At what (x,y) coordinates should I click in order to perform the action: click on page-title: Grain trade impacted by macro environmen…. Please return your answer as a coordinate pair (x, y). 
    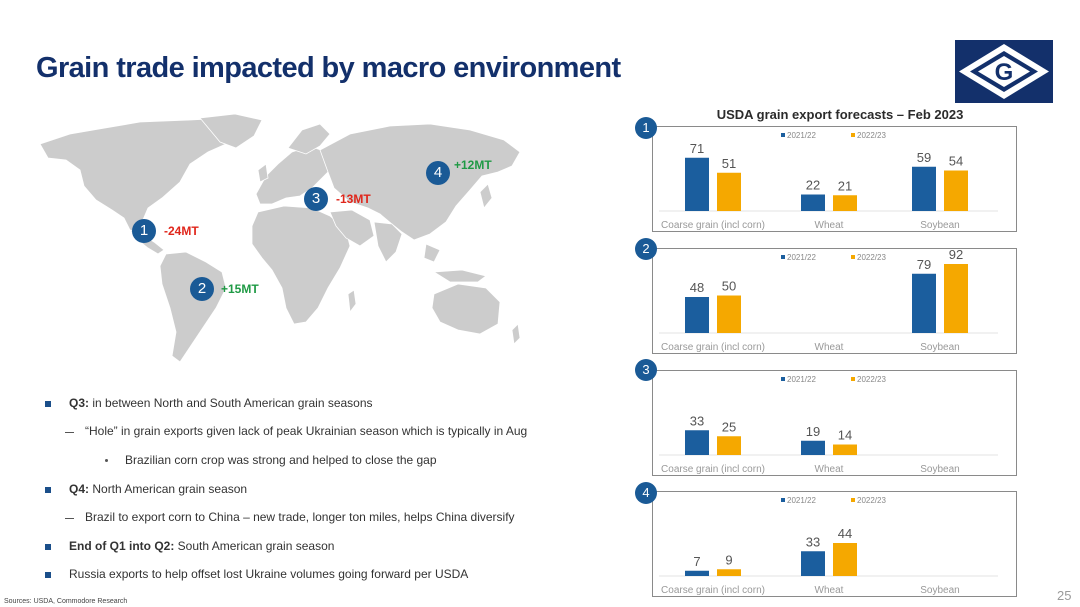
    Looking at the image, I should click on (328, 68).